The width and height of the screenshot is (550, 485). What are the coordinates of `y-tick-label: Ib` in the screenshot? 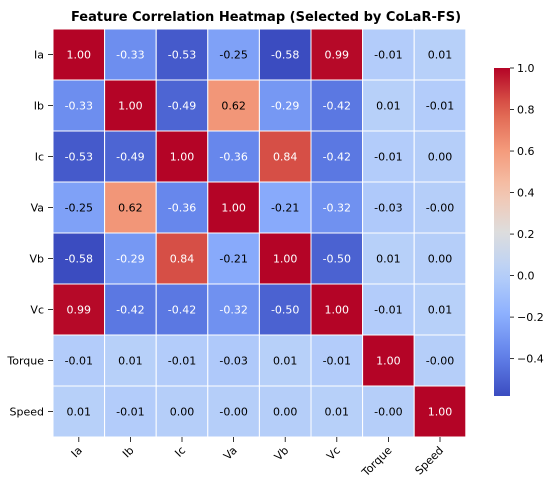 It's located at (39, 106).